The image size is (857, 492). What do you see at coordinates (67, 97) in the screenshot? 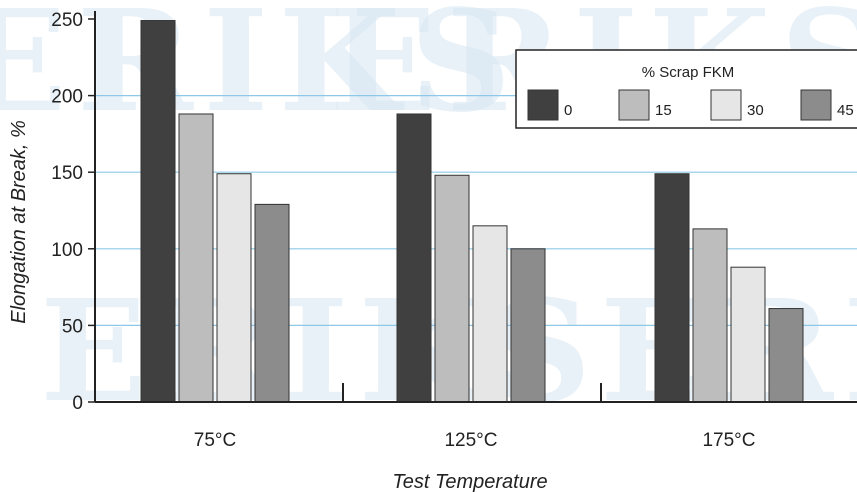
I see `y-tick-label: 200` at bounding box center [67, 97].